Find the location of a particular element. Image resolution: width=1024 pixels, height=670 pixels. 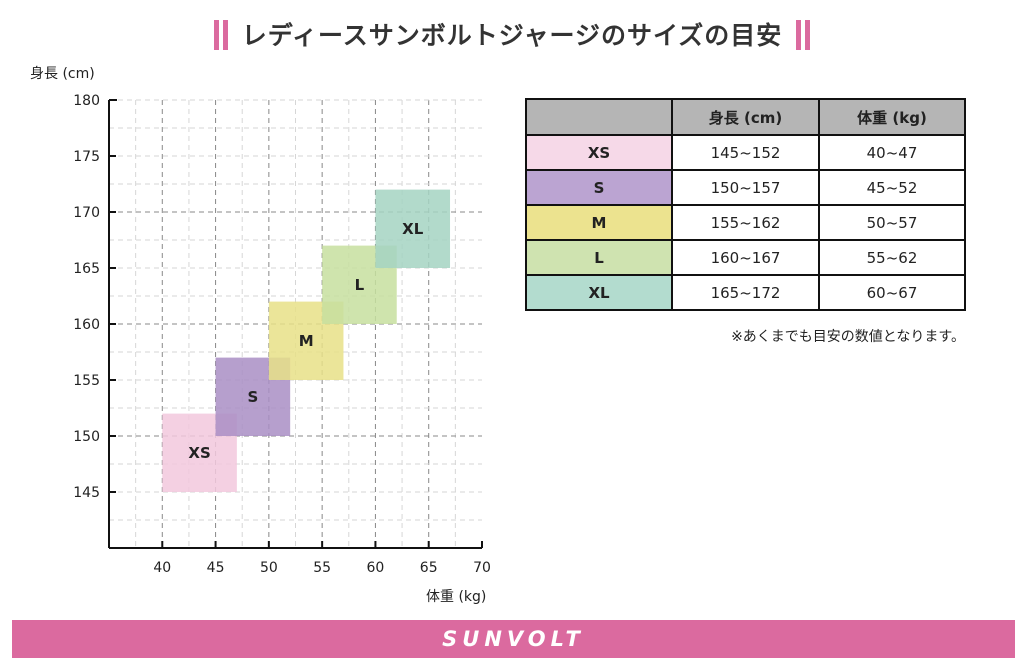

brand-logo-text: SUNVOLT is located at coordinates (513, 639).